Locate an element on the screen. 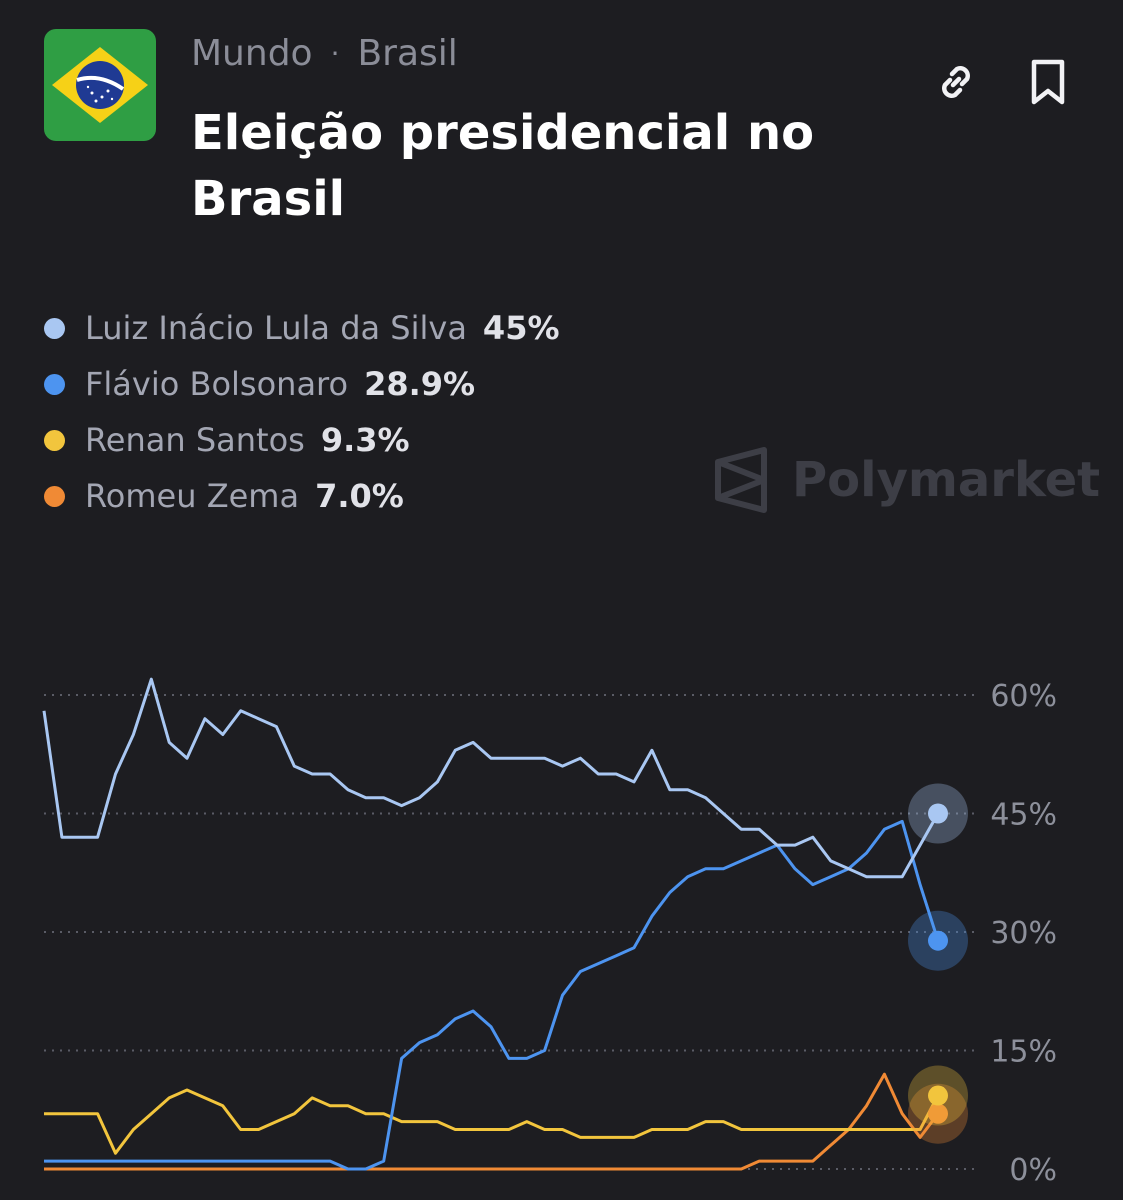 The height and width of the screenshot is (1200, 1123). legend-name: Renan Santos is located at coordinates (195, 440).